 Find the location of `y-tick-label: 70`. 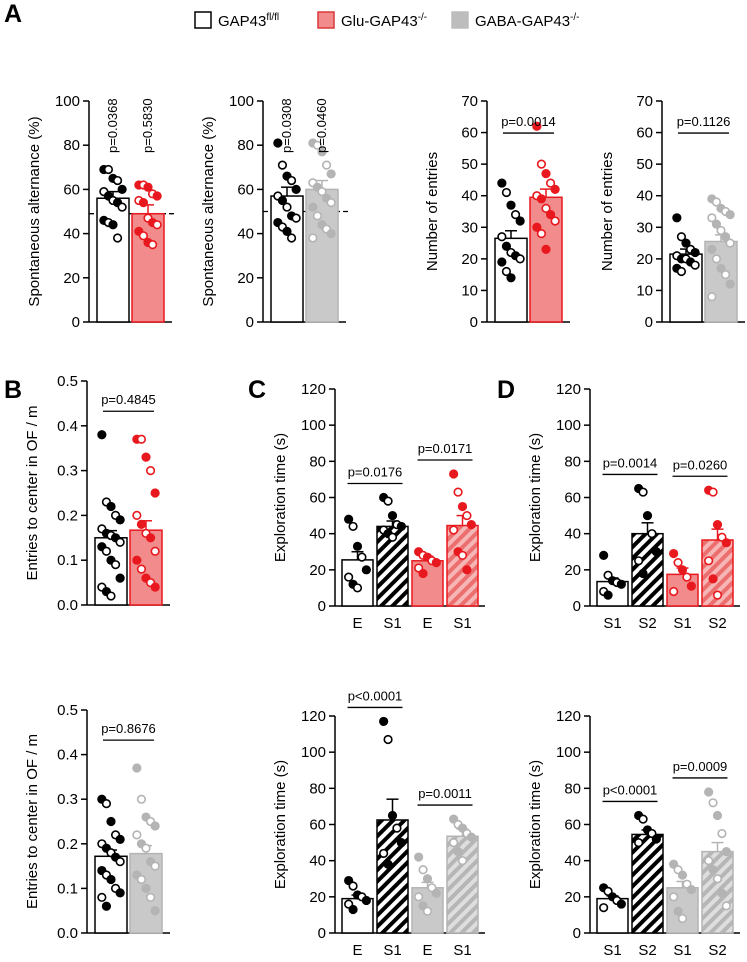

y-tick-label: 70 is located at coordinates (644, 101).